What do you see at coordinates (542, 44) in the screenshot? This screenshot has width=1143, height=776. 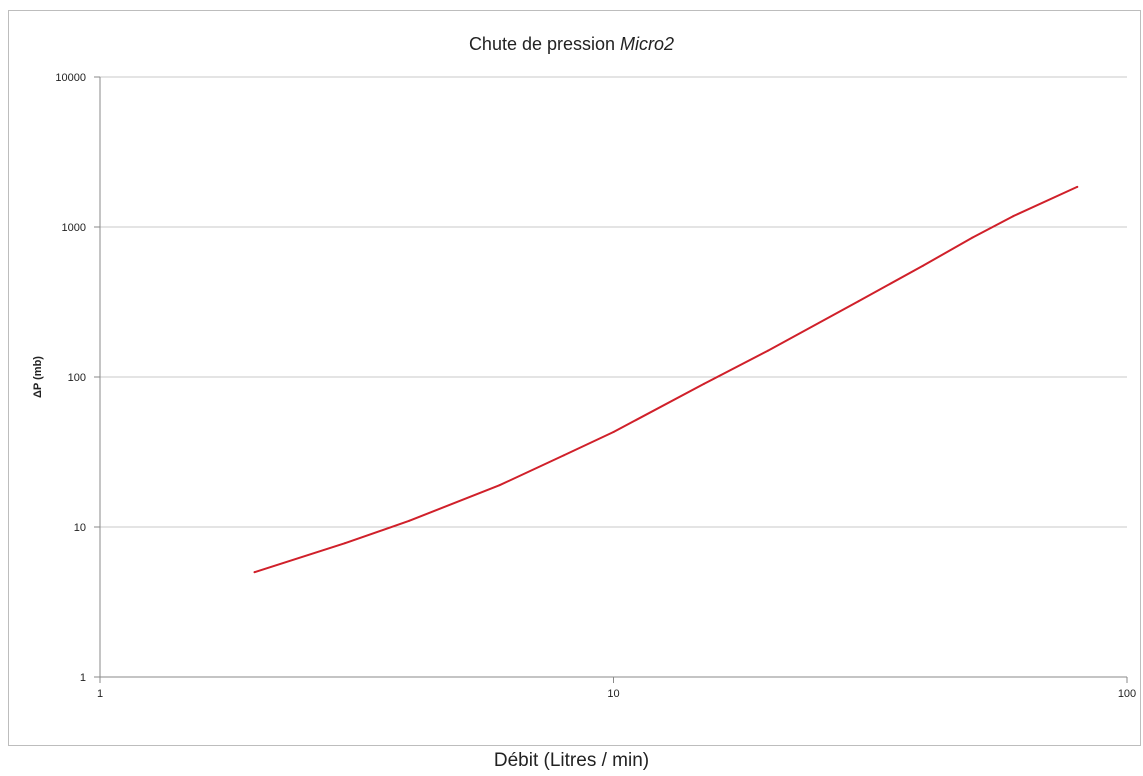 I see `chart-title-main: Chute de pression` at bounding box center [542, 44].